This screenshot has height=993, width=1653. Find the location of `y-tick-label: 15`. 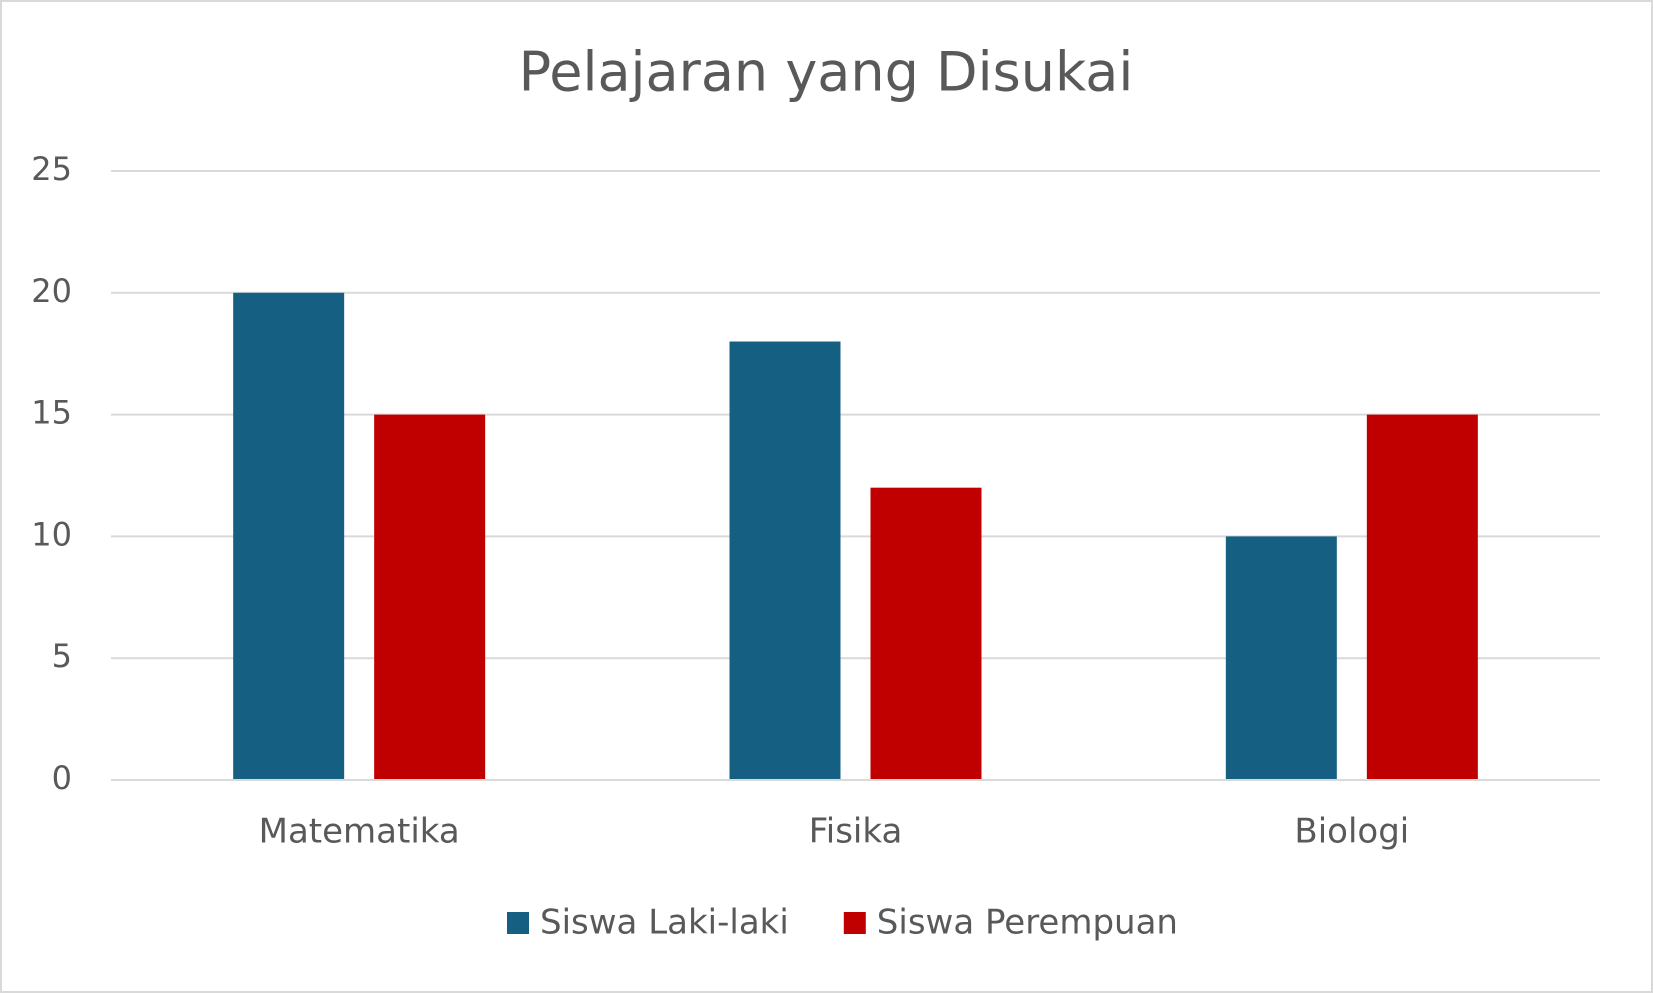

y-tick-label: 15 is located at coordinates (51, 413).